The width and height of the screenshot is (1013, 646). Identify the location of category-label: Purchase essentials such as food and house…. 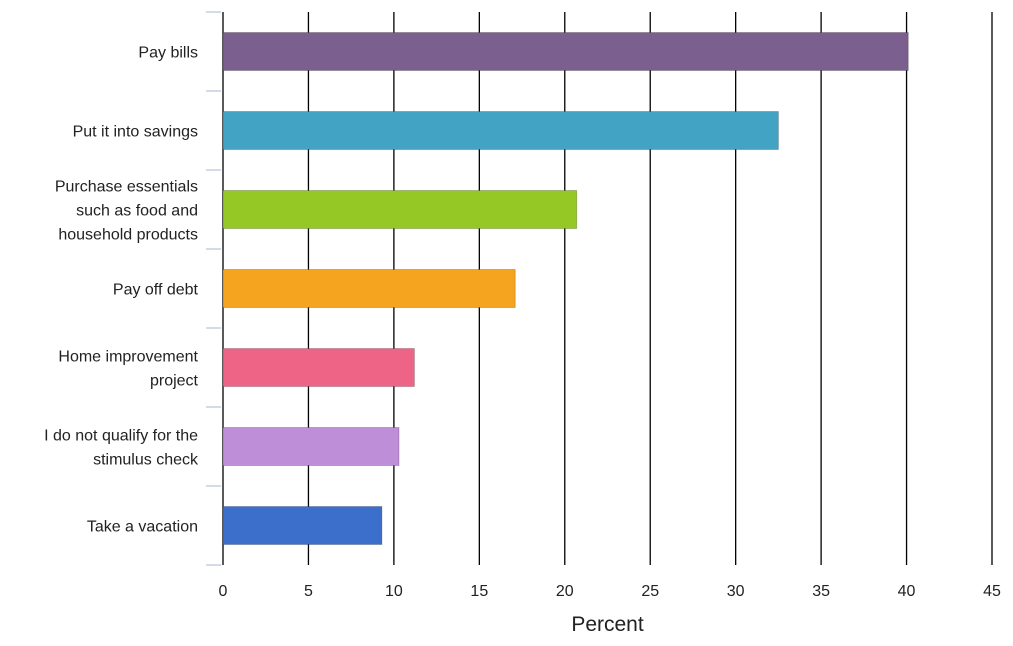
(126, 211).